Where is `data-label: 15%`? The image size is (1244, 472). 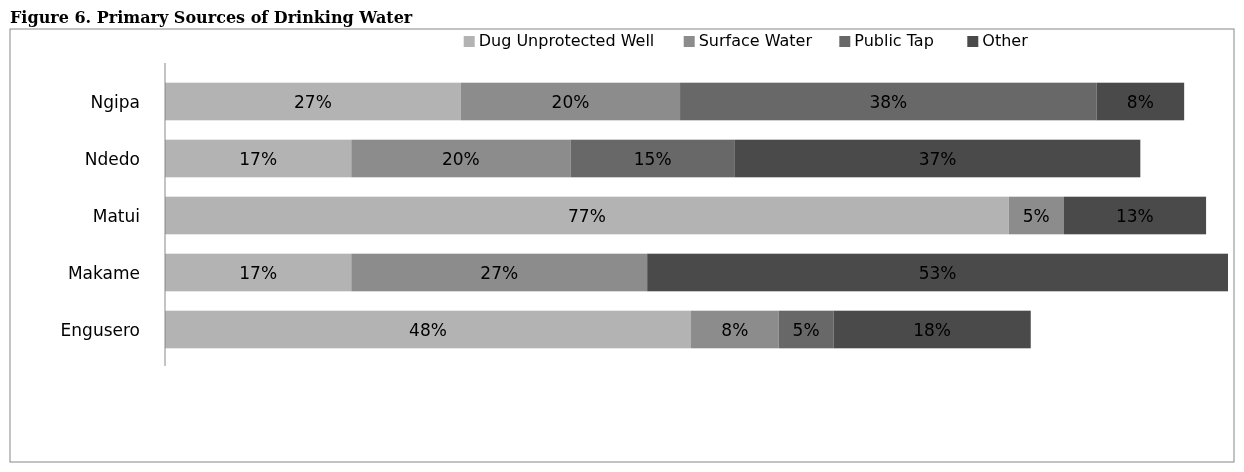 data-label: 15% is located at coordinates (652, 158).